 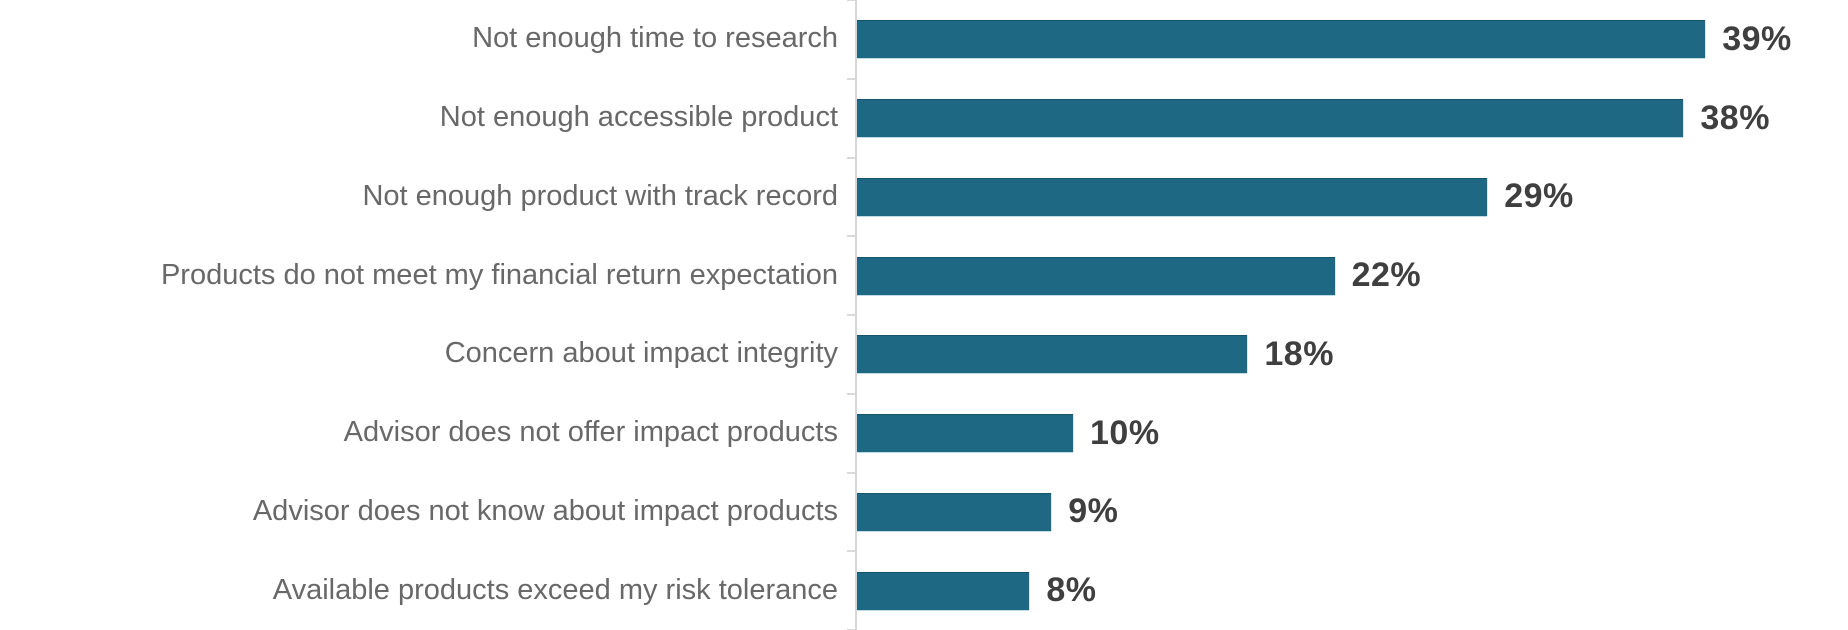 I want to click on plot-area: 9%, so click(x=1351, y=512).